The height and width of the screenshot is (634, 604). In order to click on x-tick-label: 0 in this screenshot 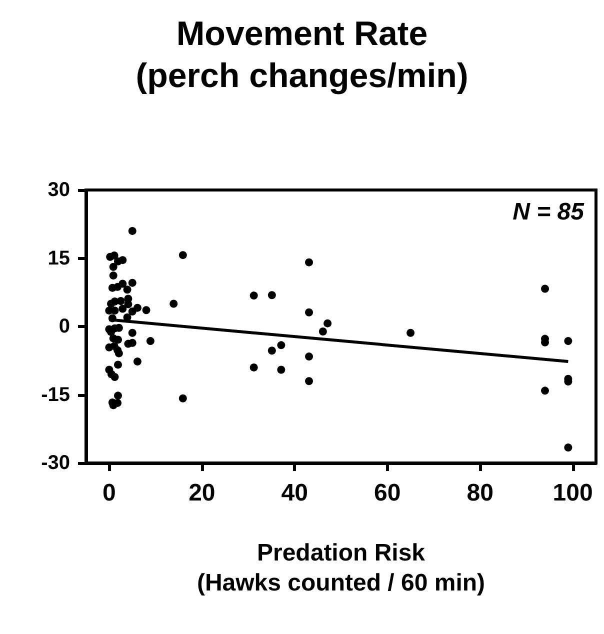, I will do `click(109, 493)`.